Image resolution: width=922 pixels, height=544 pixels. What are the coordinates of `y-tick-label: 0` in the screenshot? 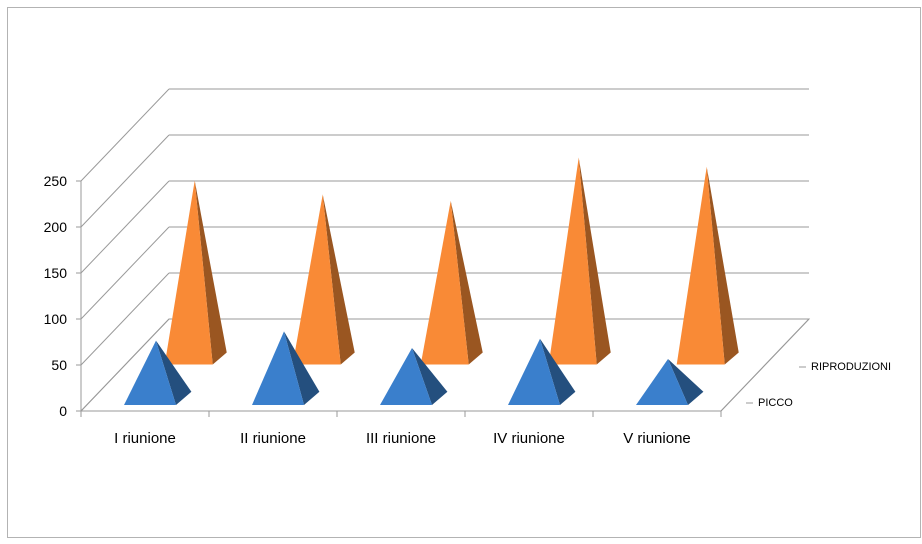 It's located at (63, 411).